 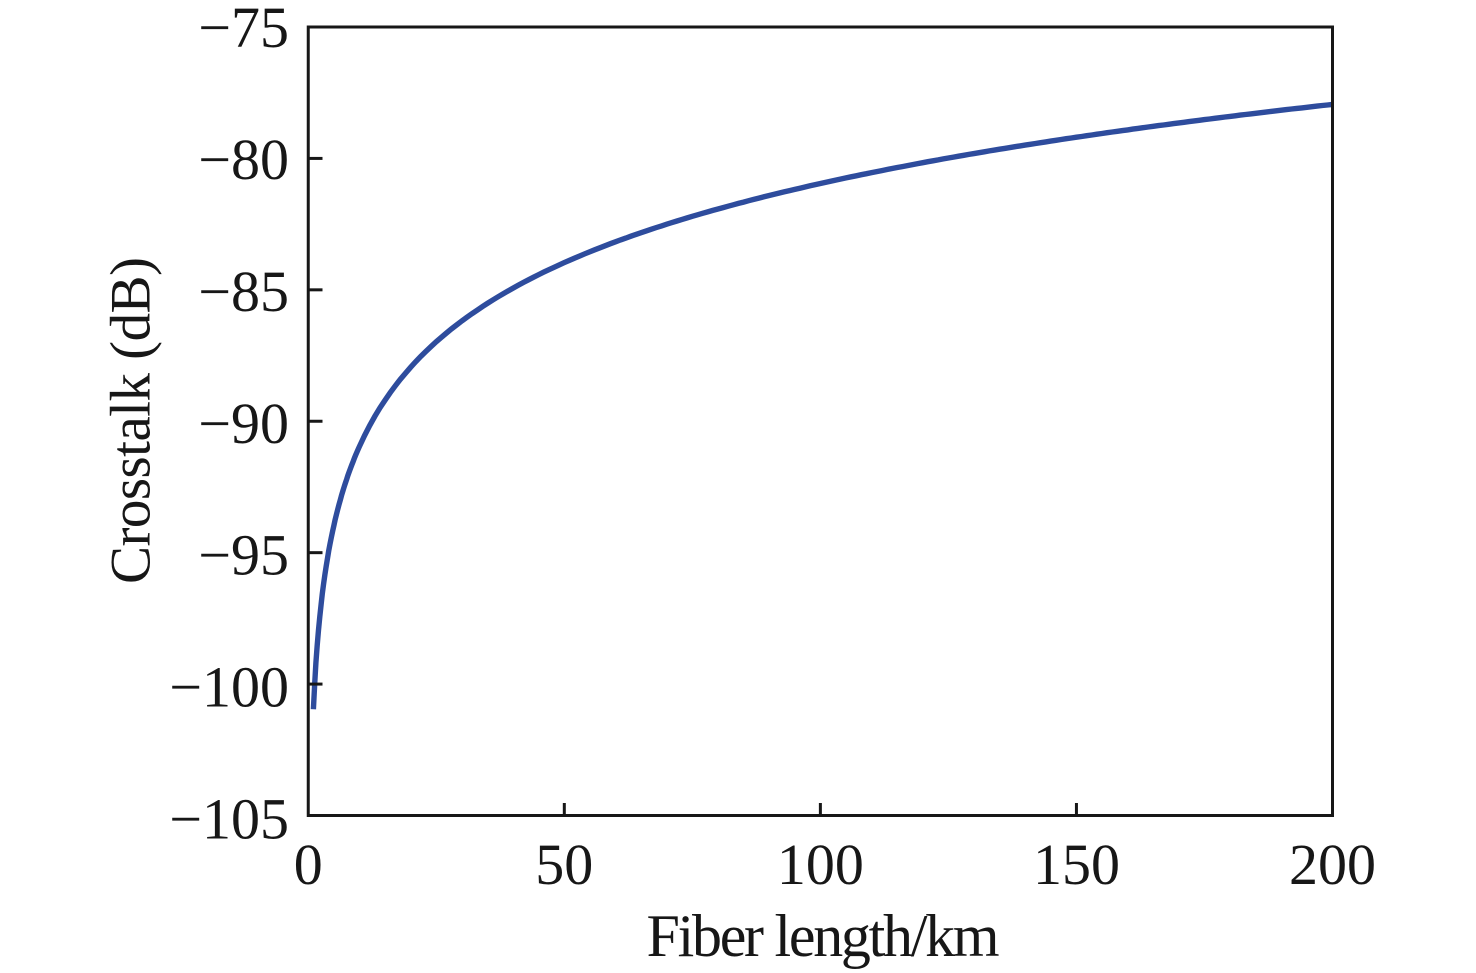 What do you see at coordinates (1076, 864) in the screenshot?
I see `svg-text: 150` at bounding box center [1076, 864].